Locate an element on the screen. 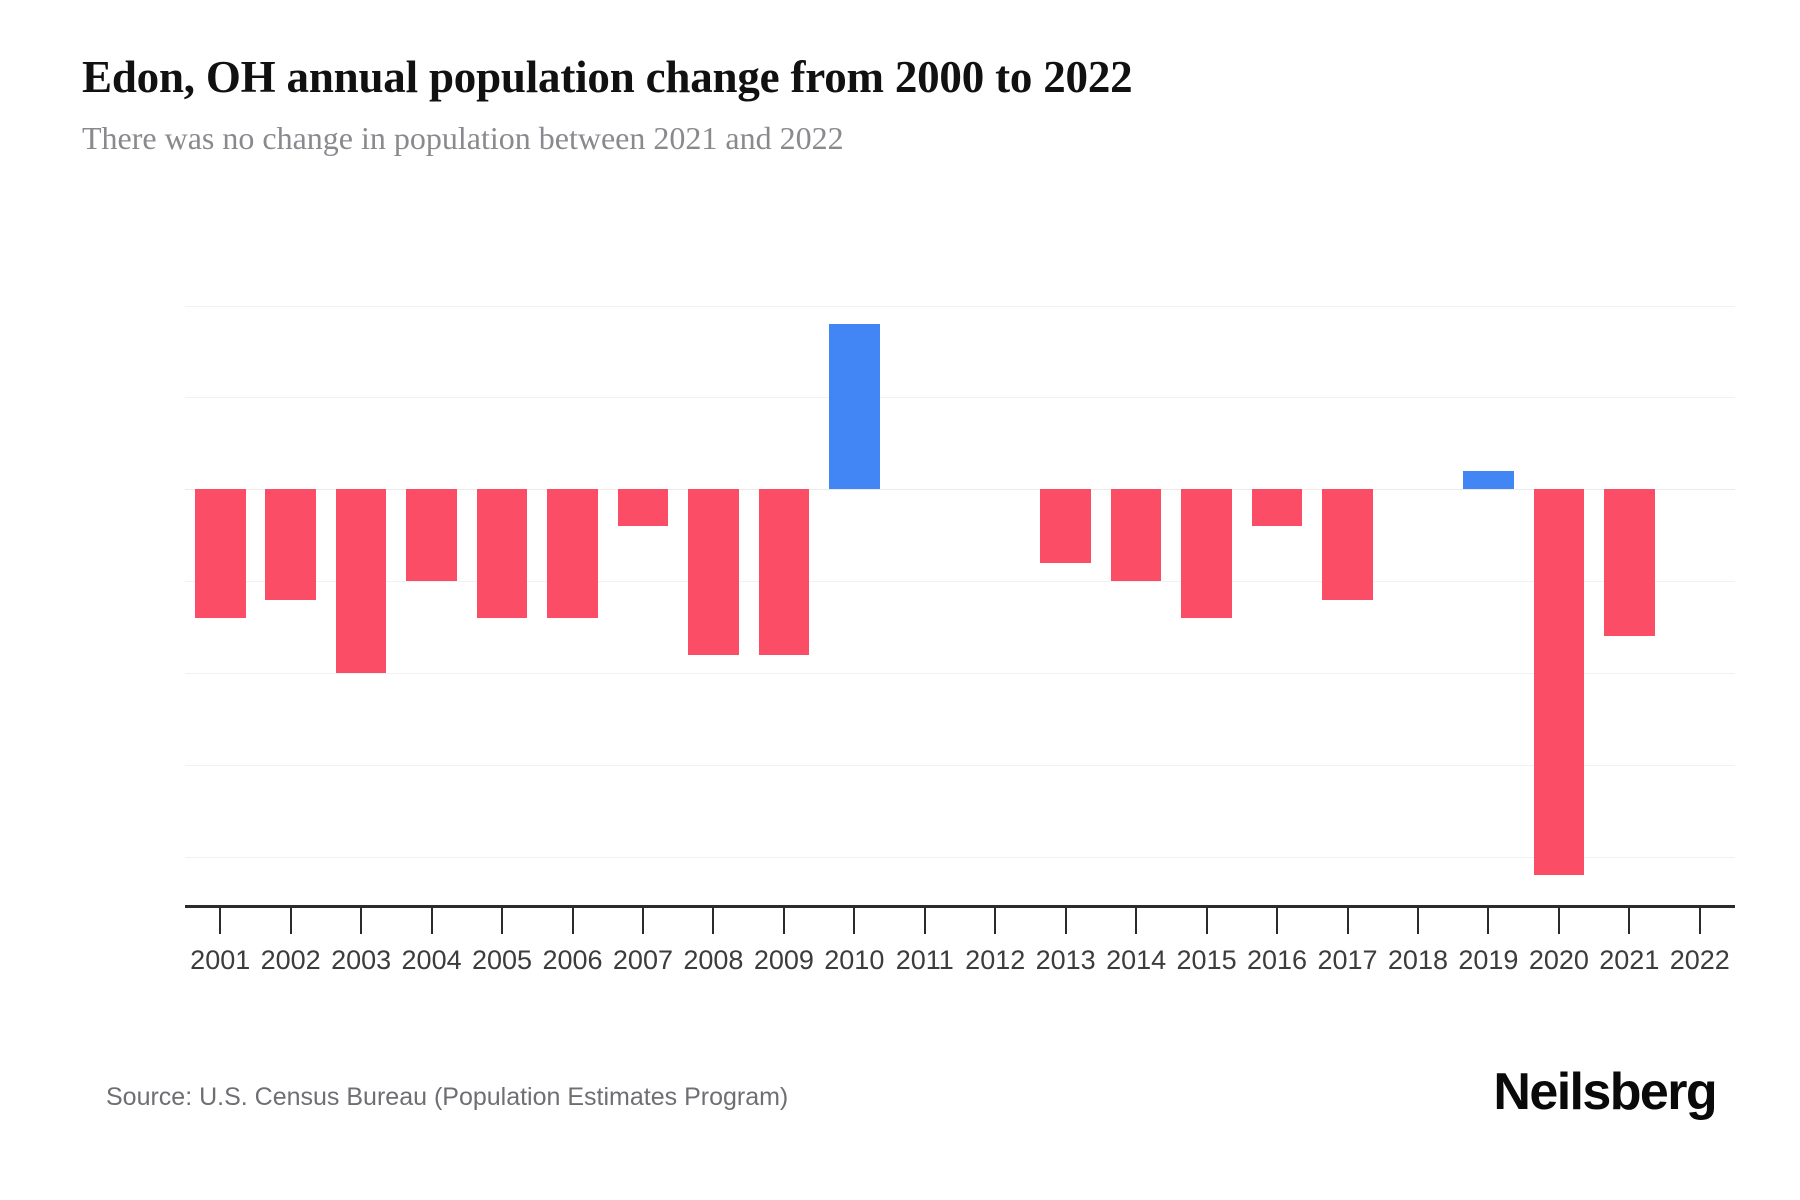 The width and height of the screenshot is (1800, 1200). bar-2016 is located at coordinates (1277, 508).